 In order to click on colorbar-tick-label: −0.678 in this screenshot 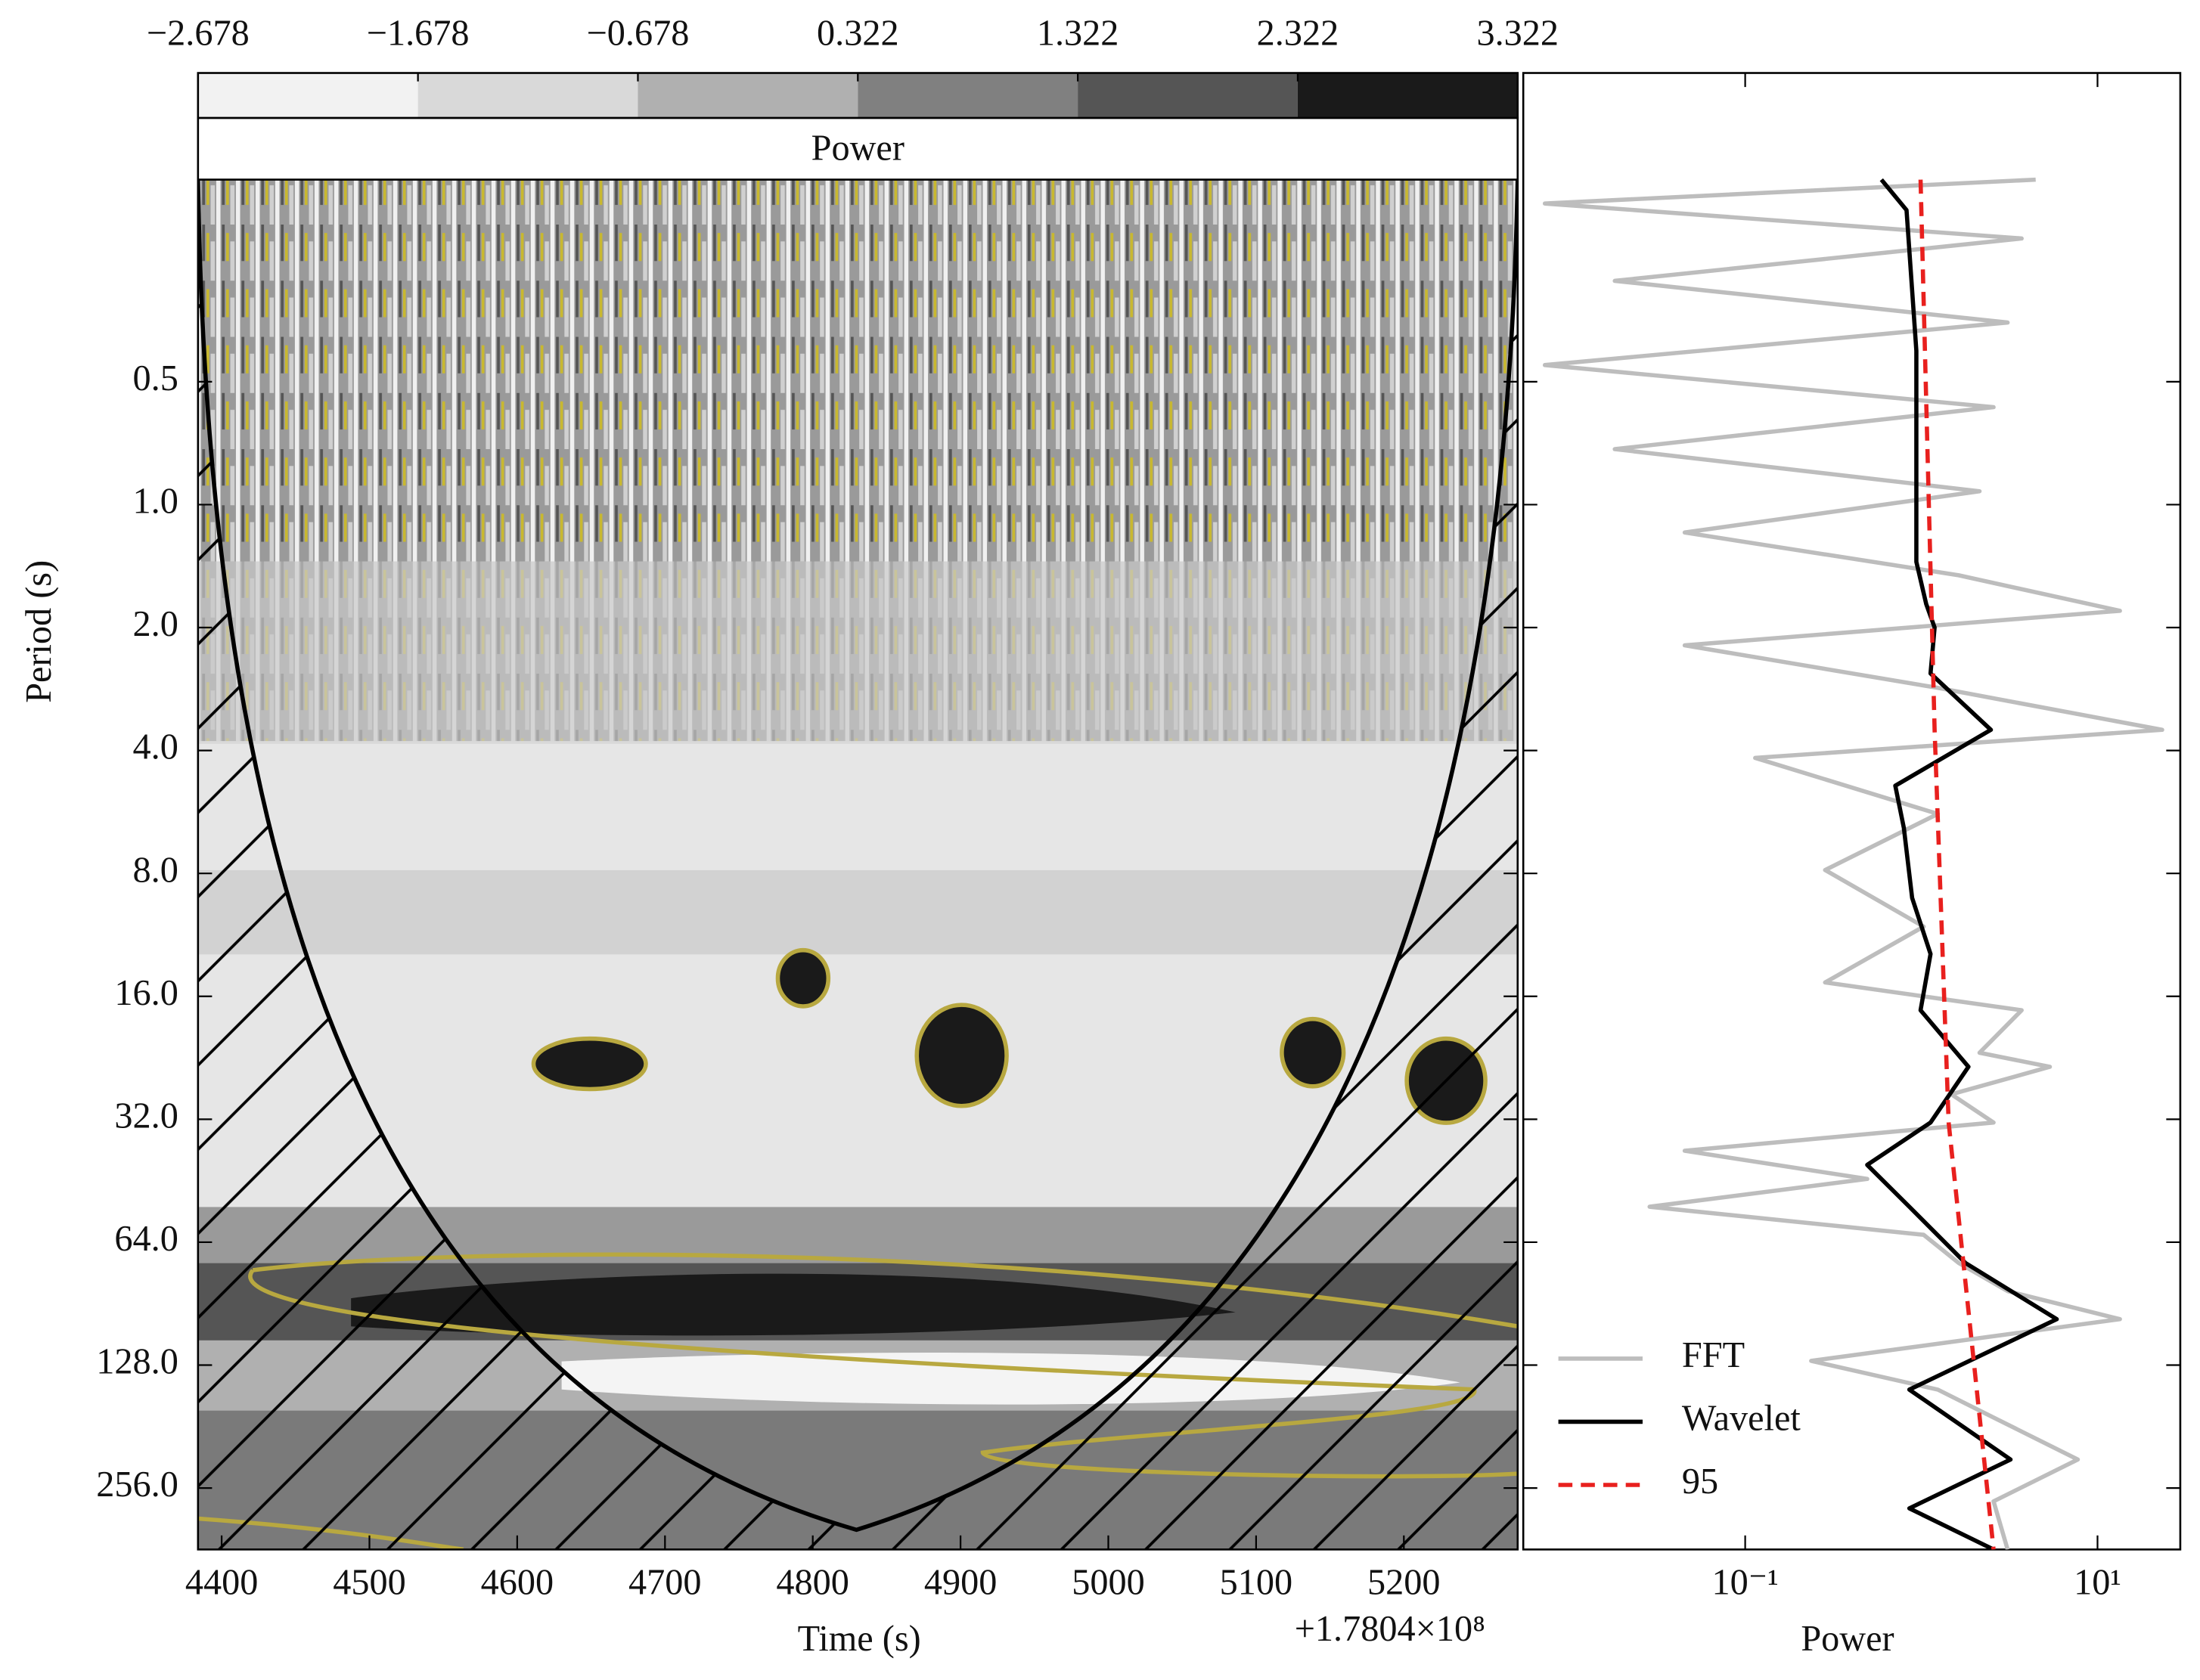, I will do `click(638, 33)`.